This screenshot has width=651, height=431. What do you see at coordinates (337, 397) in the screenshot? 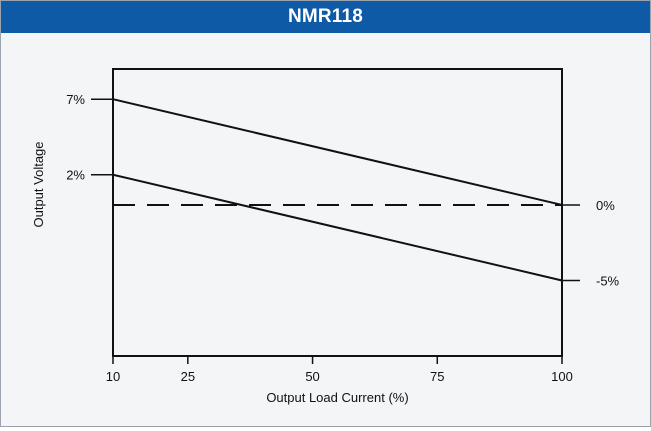
I see `x-axis-label: Output Load Current (%)` at bounding box center [337, 397].